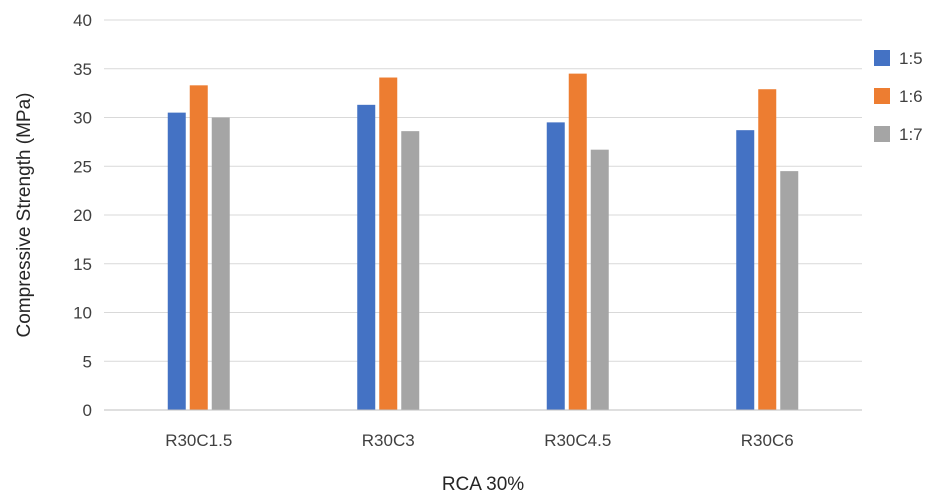  What do you see at coordinates (577, 440) in the screenshot?
I see `x-tick-label: R30C4.5` at bounding box center [577, 440].